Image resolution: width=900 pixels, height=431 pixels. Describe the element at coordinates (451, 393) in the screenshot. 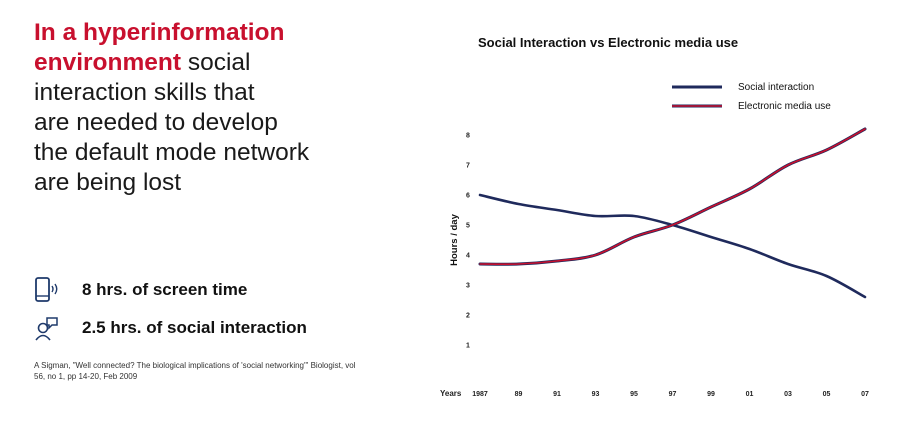

I see `x-axis-label: Years` at that location.